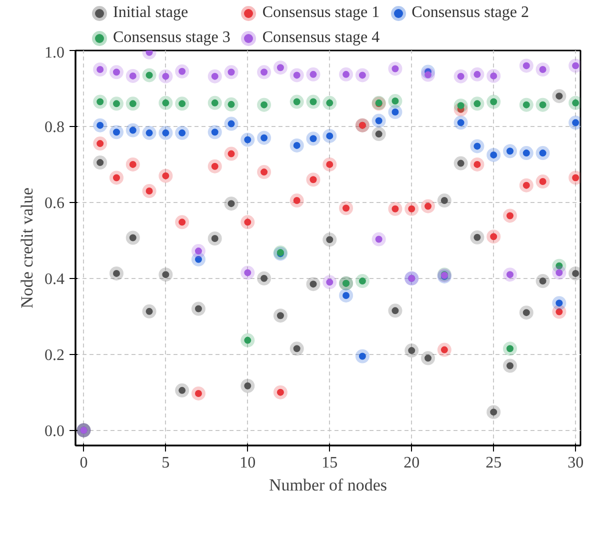 The height and width of the screenshot is (552, 608). What do you see at coordinates (321, 38) in the screenshot?
I see `legend-label: Consensus stage 4` at bounding box center [321, 38].